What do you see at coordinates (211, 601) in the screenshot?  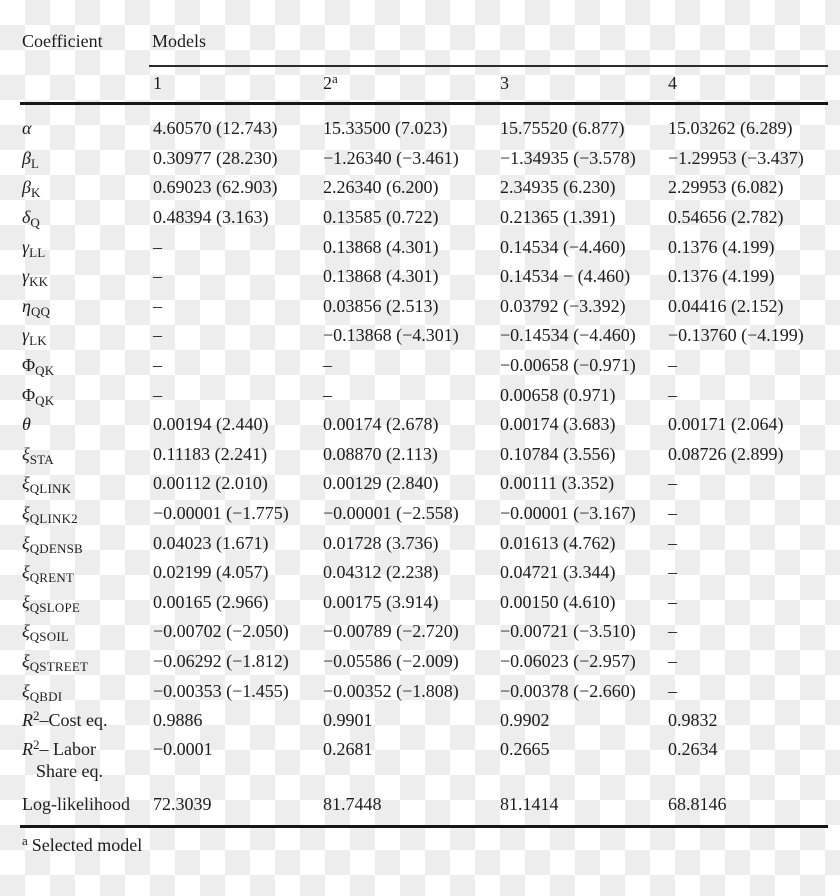 I see `value-cell: 0.00165 (2.966)` at bounding box center [211, 601].